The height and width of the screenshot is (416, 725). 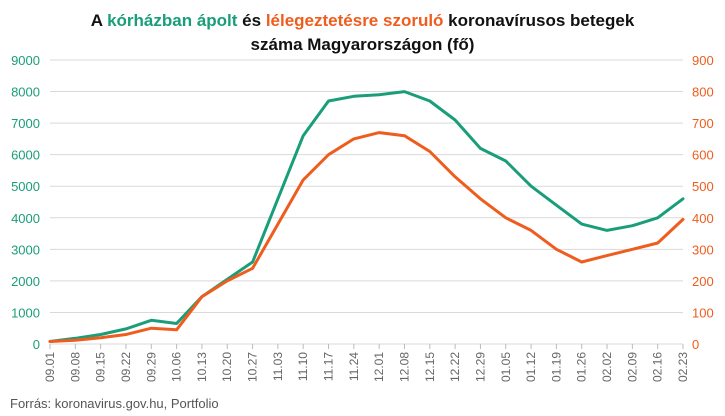 What do you see at coordinates (227, 367) in the screenshot?
I see `x-tick-label: 10.20` at bounding box center [227, 367].